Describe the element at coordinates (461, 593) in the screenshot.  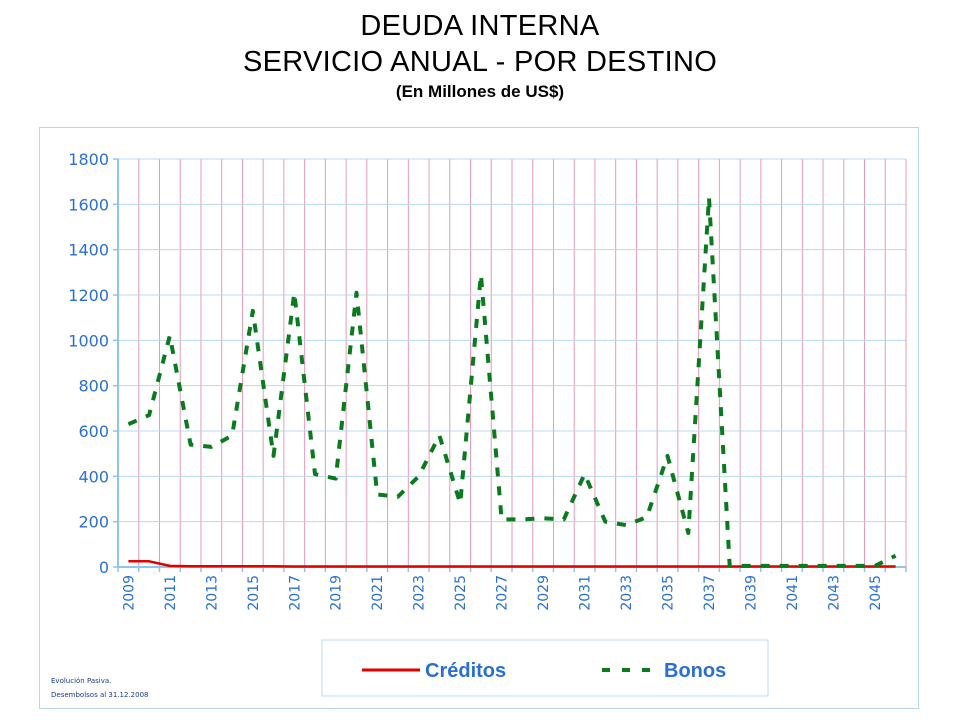
I see `x-tick-label: 2025` at that location.